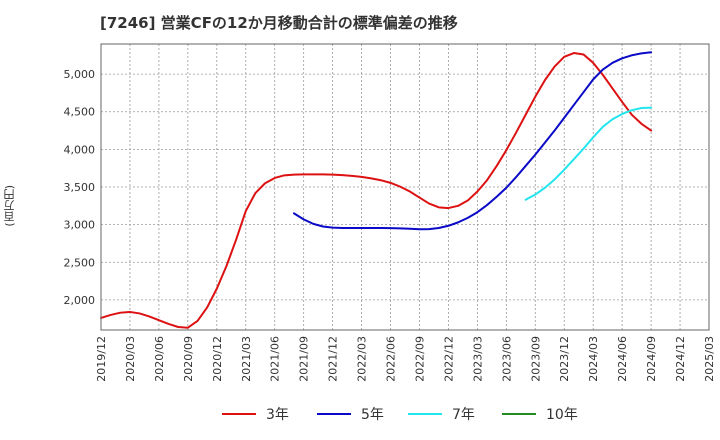 The width and height of the screenshot is (720, 440). Describe the element at coordinates (506, 359) in the screenshot. I see `x-tick-label: 2023/06` at that location.